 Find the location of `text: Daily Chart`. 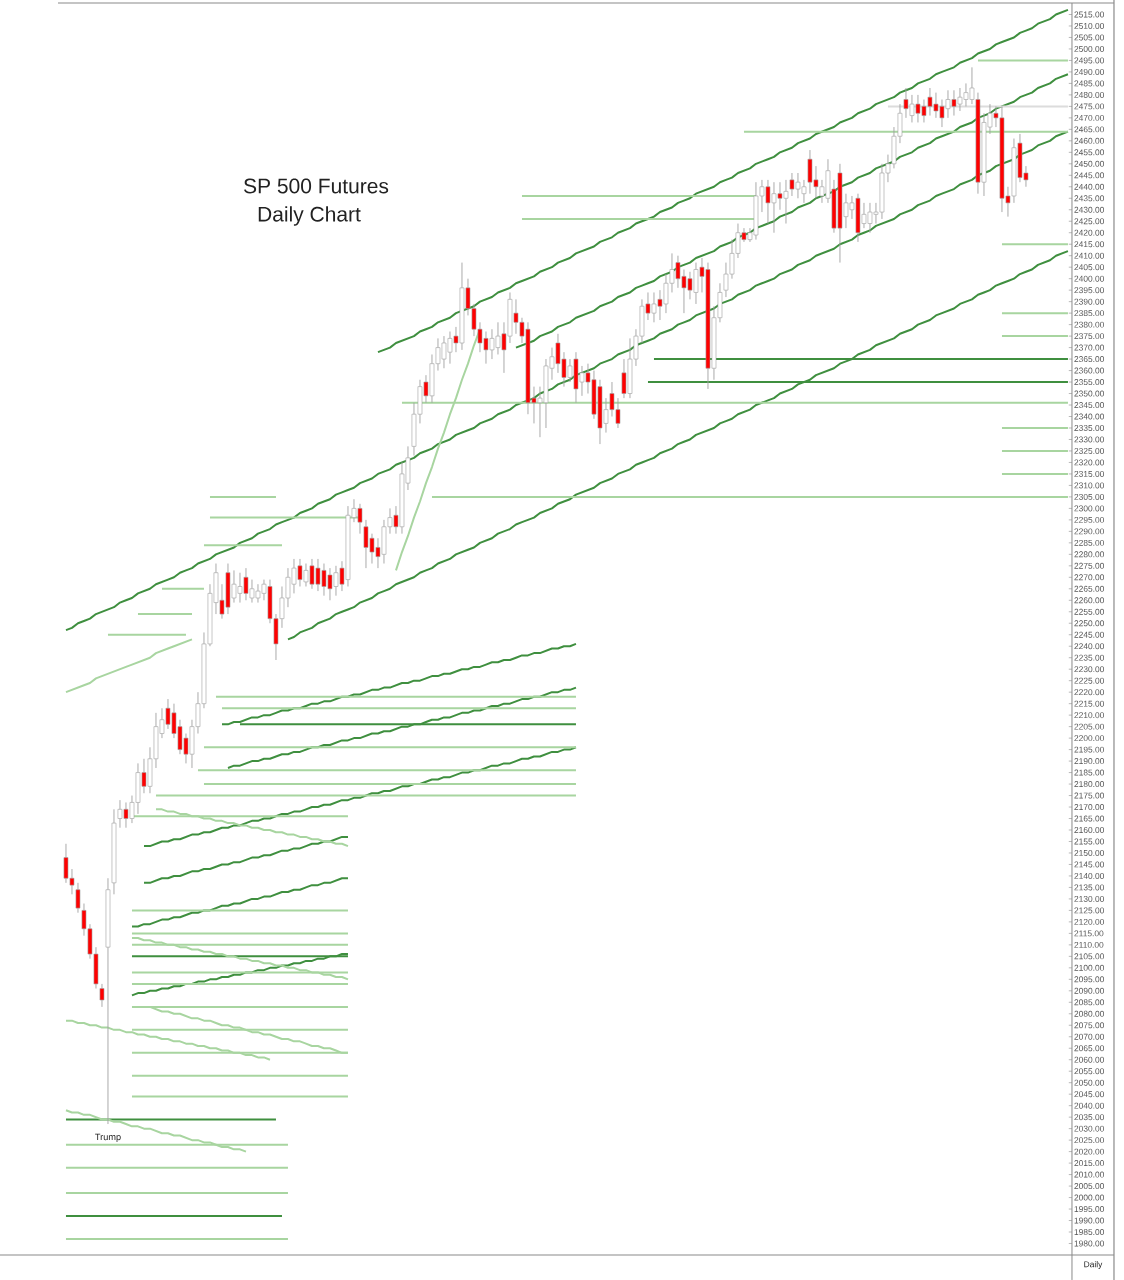

text: Daily Chart is located at coordinates (309, 216).